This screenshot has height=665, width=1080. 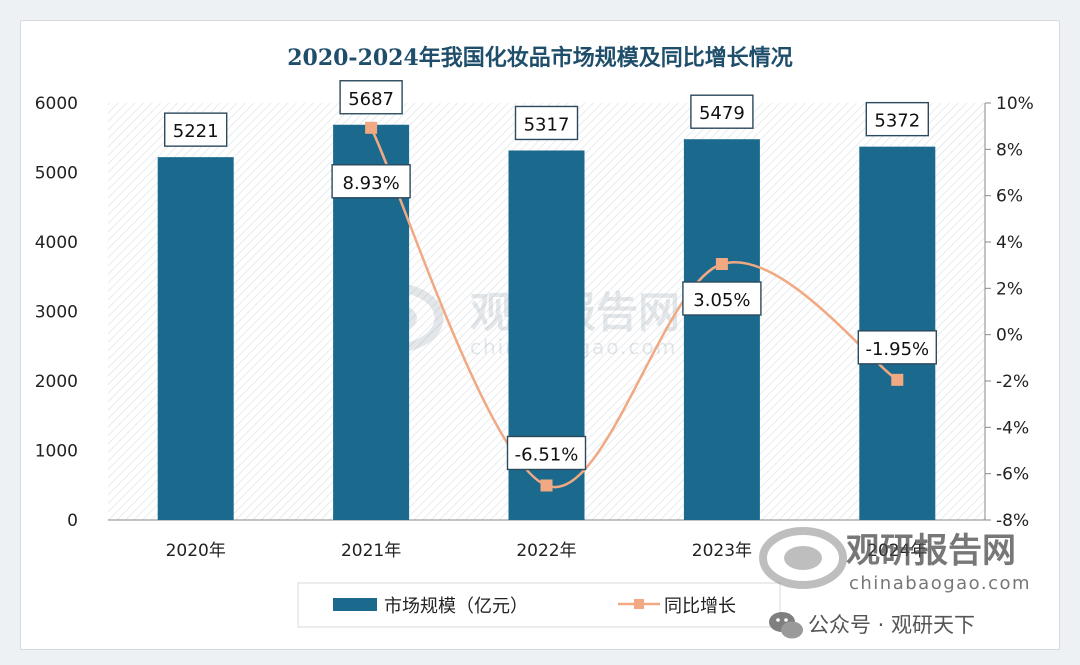 I want to click on growth-label: -6.51%, so click(x=547, y=454).